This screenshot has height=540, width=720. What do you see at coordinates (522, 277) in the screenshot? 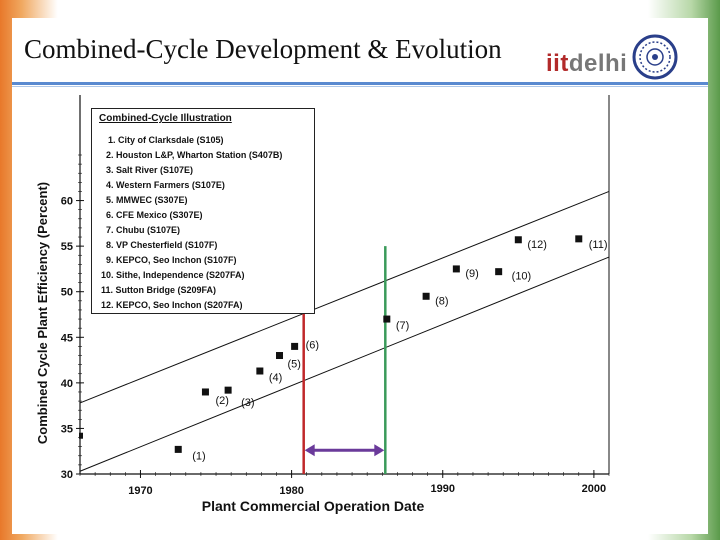
I see `data-point-label: (10)` at bounding box center [522, 277].